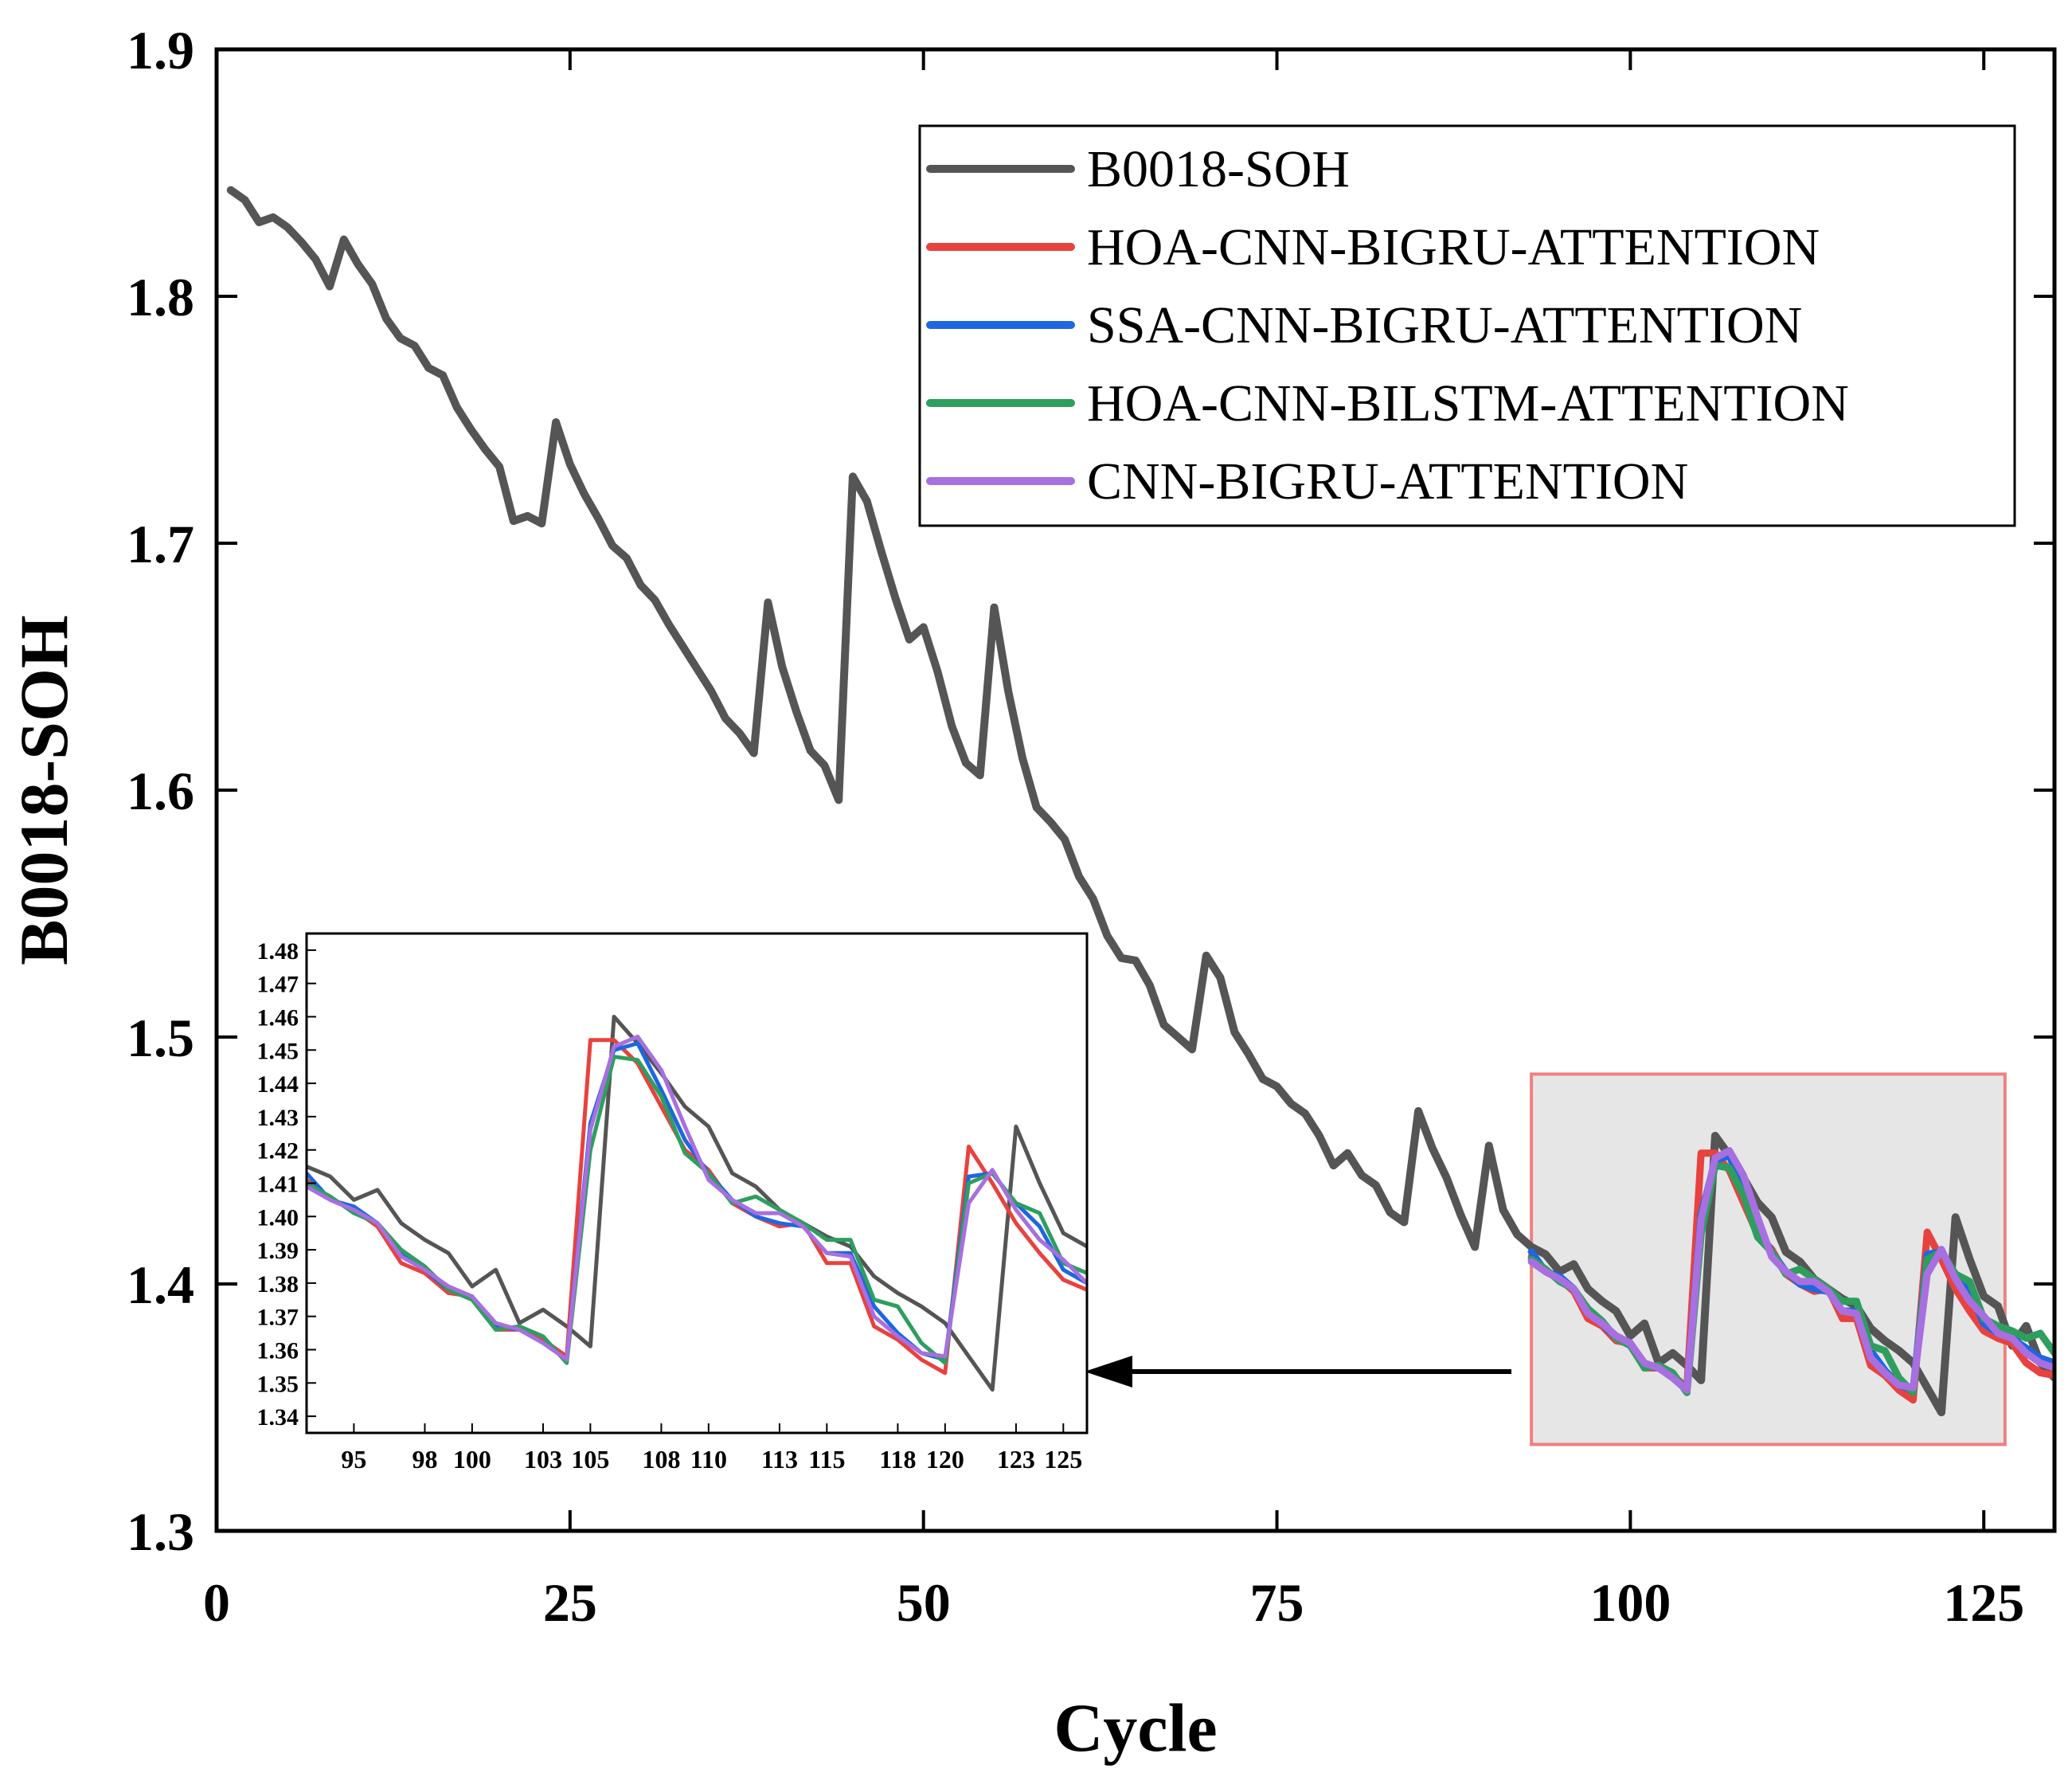 The height and width of the screenshot is (1777, 2072). What do you see at coordinates (590, 1459) in the screenshot?
I see `inset-x-tick-label: 105` at bounding box center [590, 1459].